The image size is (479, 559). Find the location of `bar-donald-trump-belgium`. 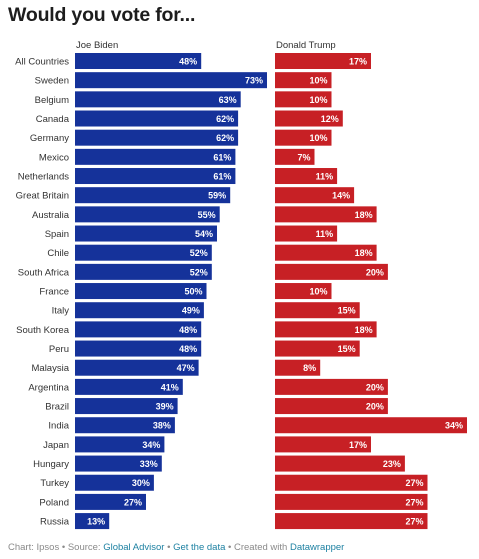

bar-donald-trump-belgium is located at coordinates (303, 99).